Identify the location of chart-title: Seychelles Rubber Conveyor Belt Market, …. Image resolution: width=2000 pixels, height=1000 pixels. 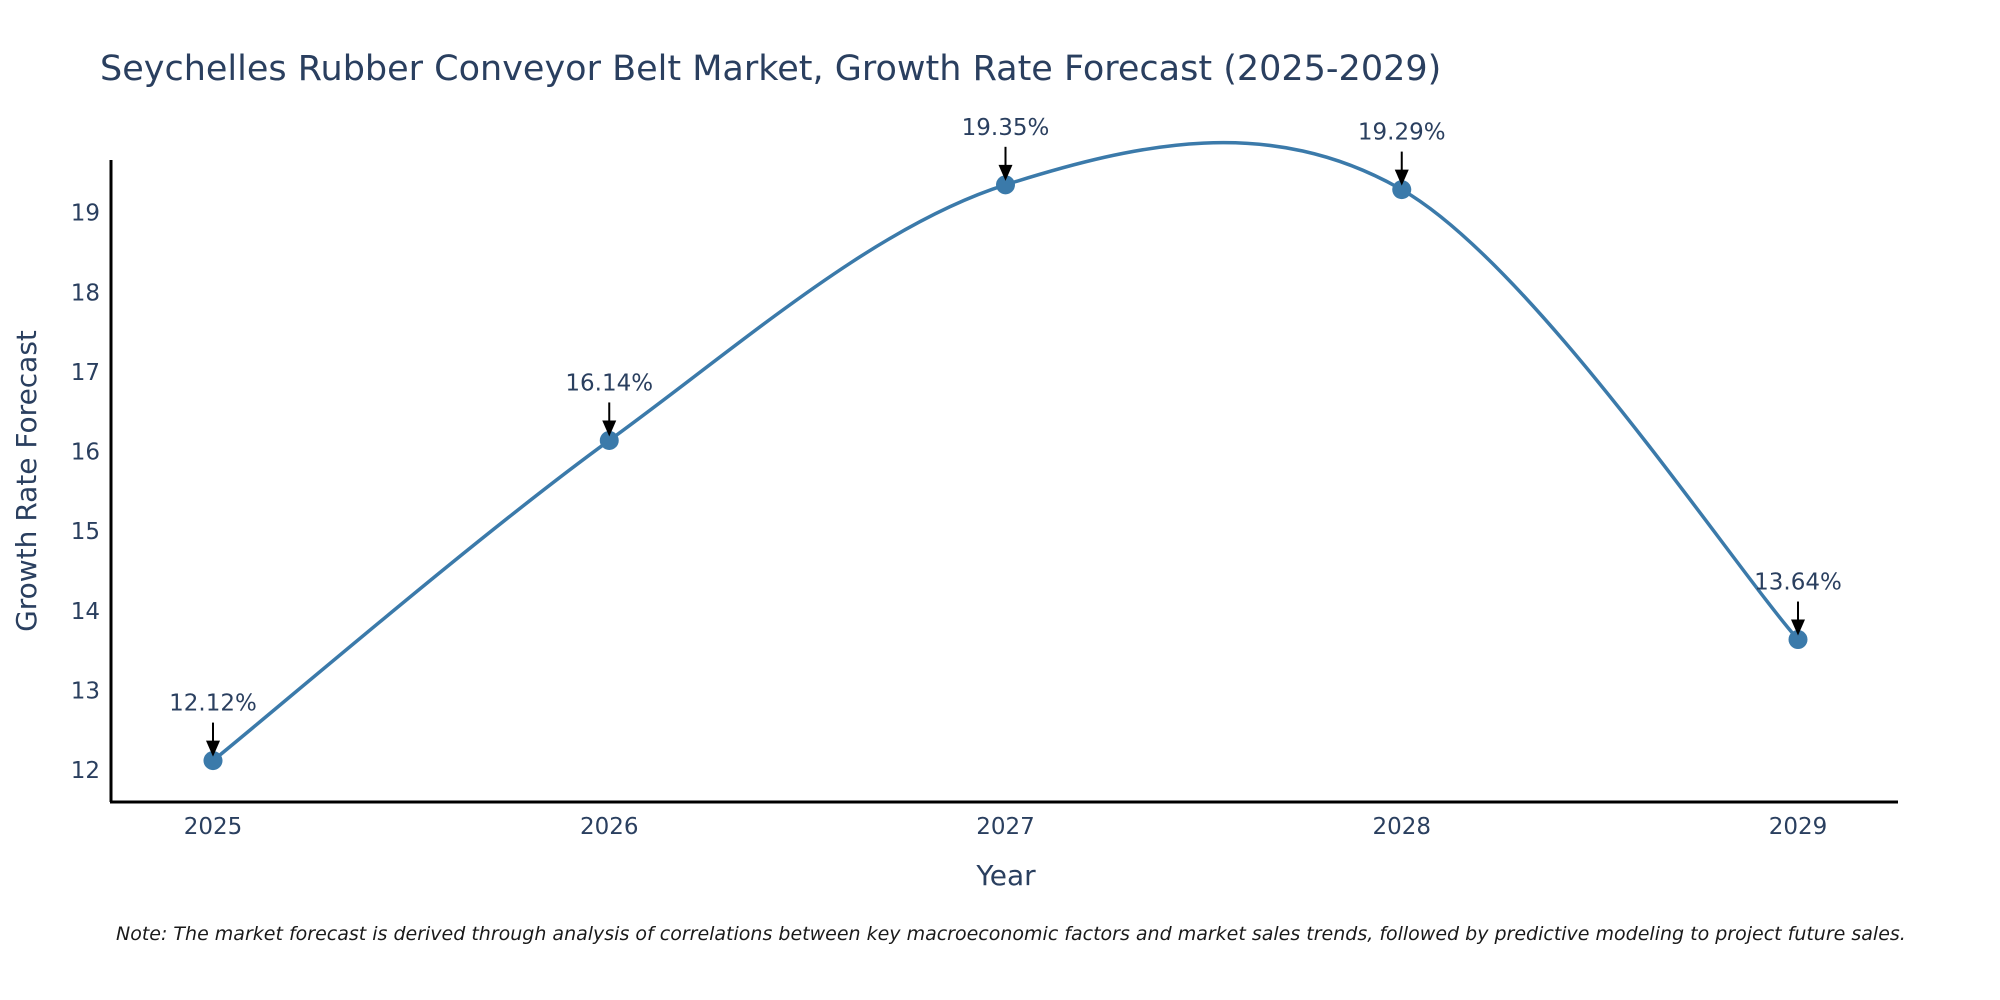
(770, 69).